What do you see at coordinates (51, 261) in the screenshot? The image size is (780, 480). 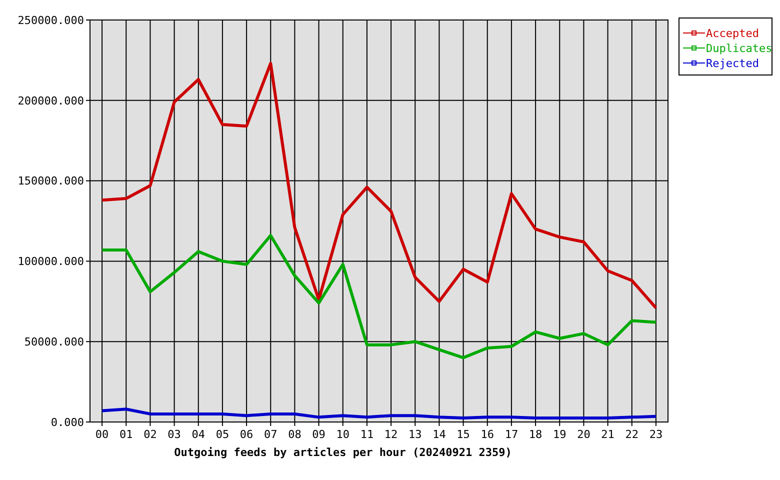 I see `y-tick-label: 100000.000` at bounding box center [51, 261].